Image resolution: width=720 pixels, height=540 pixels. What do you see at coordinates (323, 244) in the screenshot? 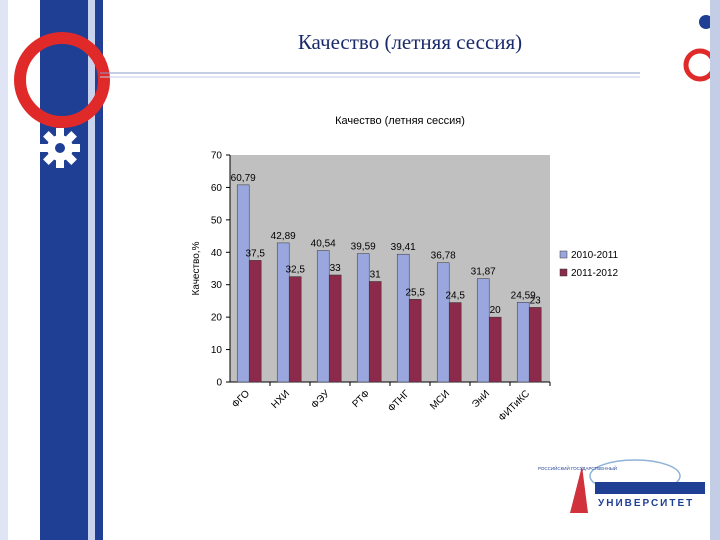
I see `bar-data-label: 40,54` at bounding box center [323, 244].